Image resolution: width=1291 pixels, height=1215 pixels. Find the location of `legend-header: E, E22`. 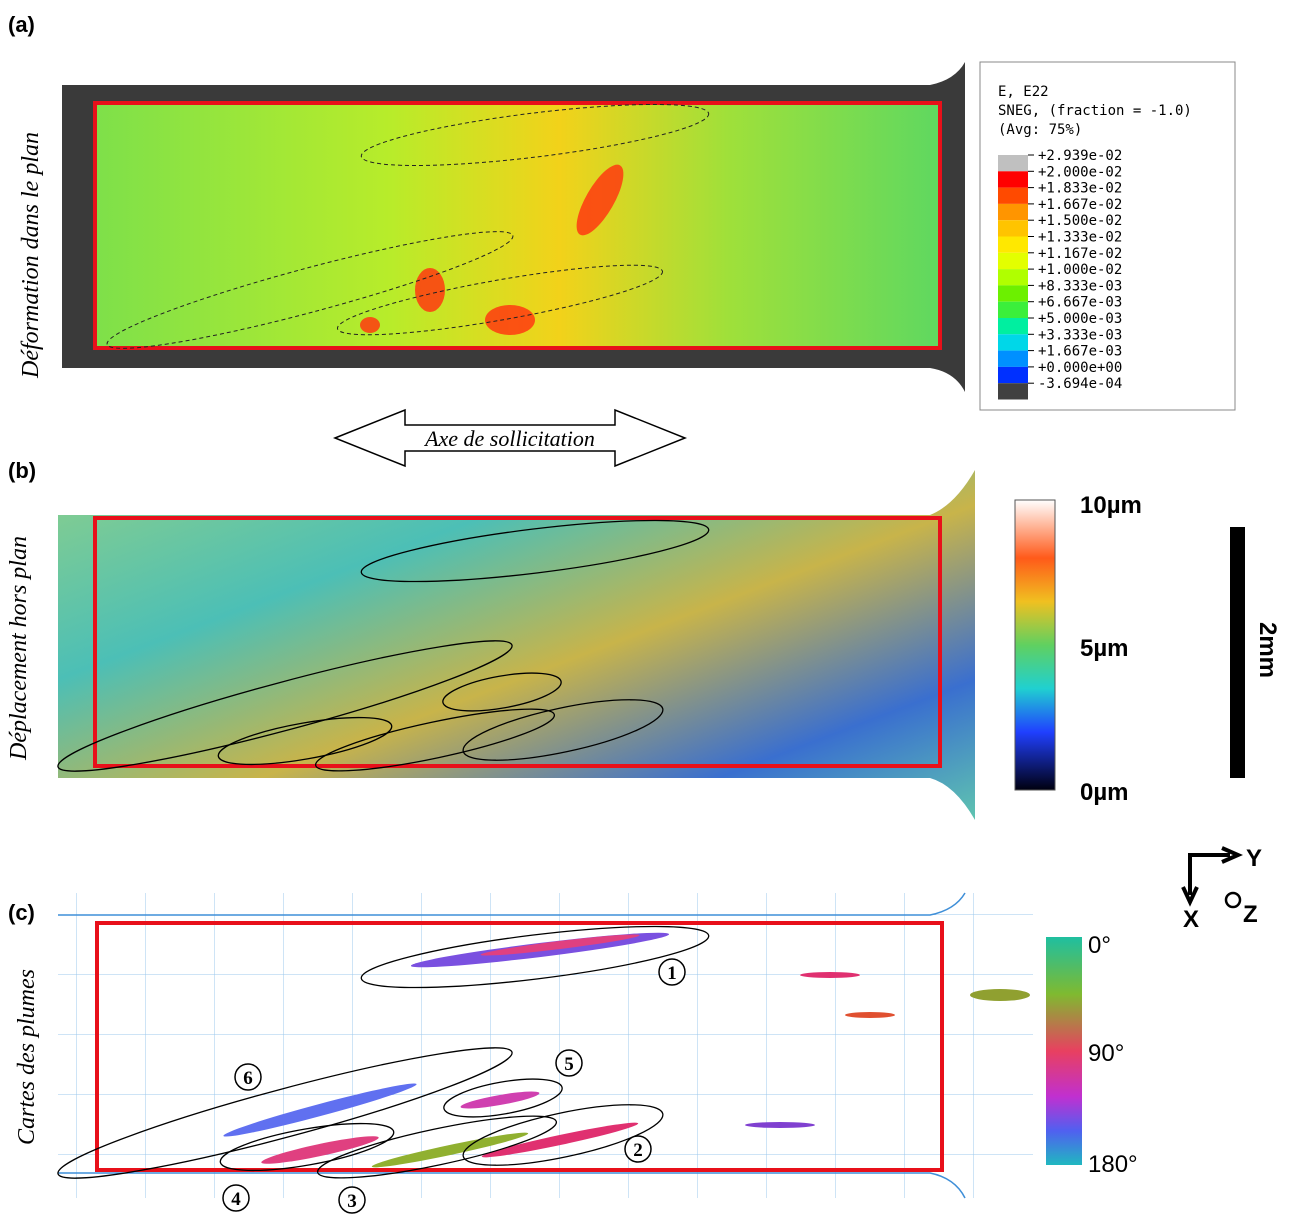

legend-header: E, E22 is located at coordinates (1023, 92).